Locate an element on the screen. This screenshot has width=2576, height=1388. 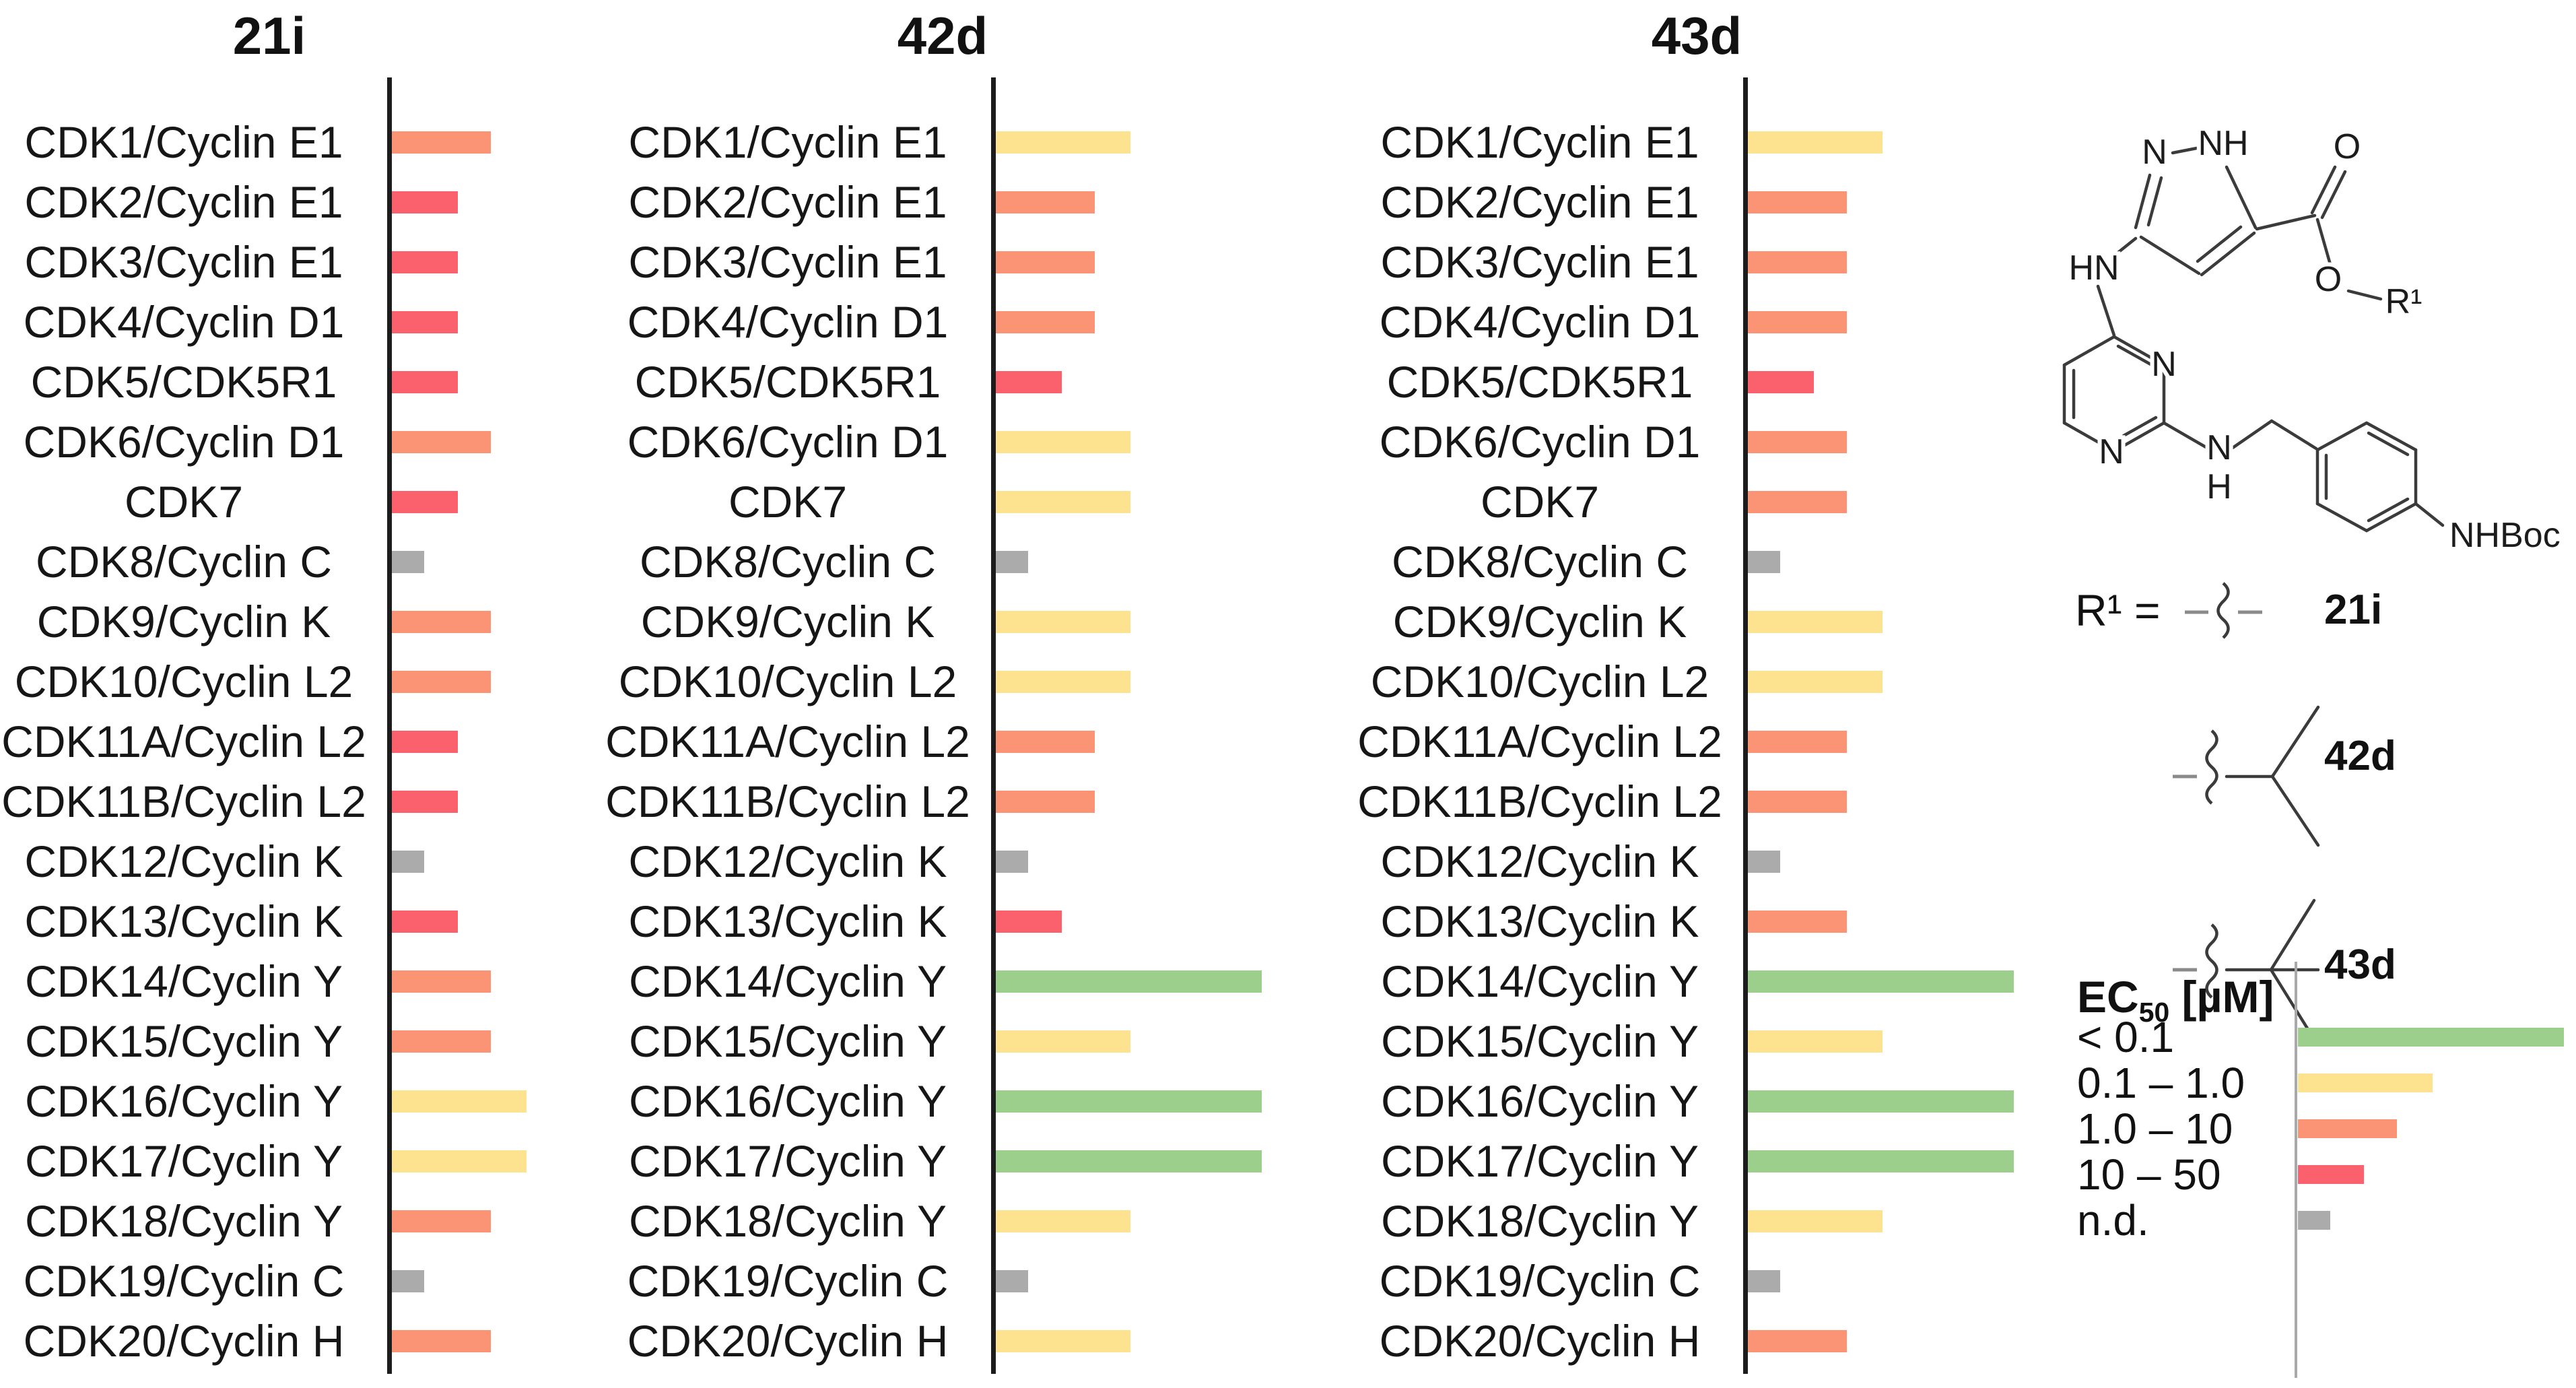
atom-o-ester: O is located at coordinates (2328, 279).